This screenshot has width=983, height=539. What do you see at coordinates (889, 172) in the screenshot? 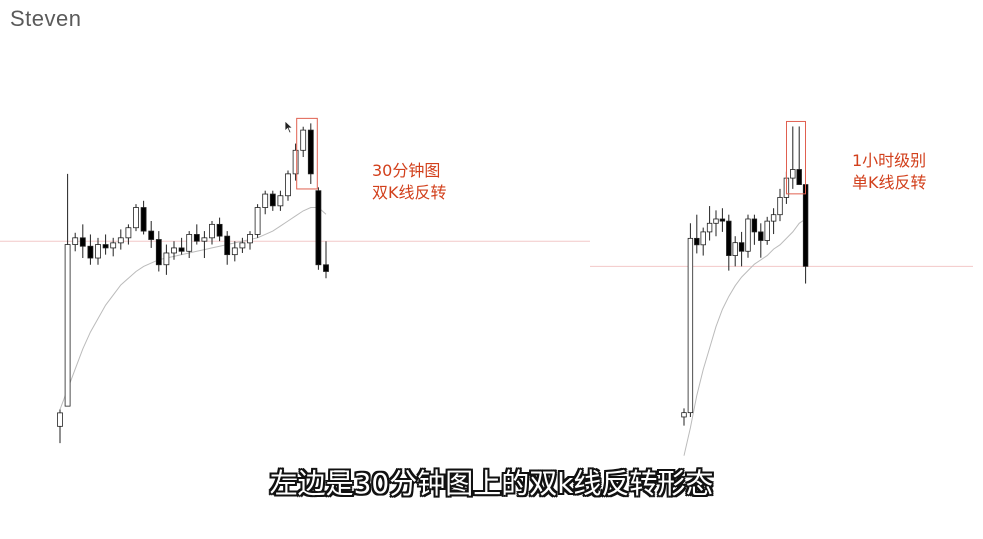
I see `annotation-1hour: 1小时级别 单K线反转` at bounding box center [889, 172].